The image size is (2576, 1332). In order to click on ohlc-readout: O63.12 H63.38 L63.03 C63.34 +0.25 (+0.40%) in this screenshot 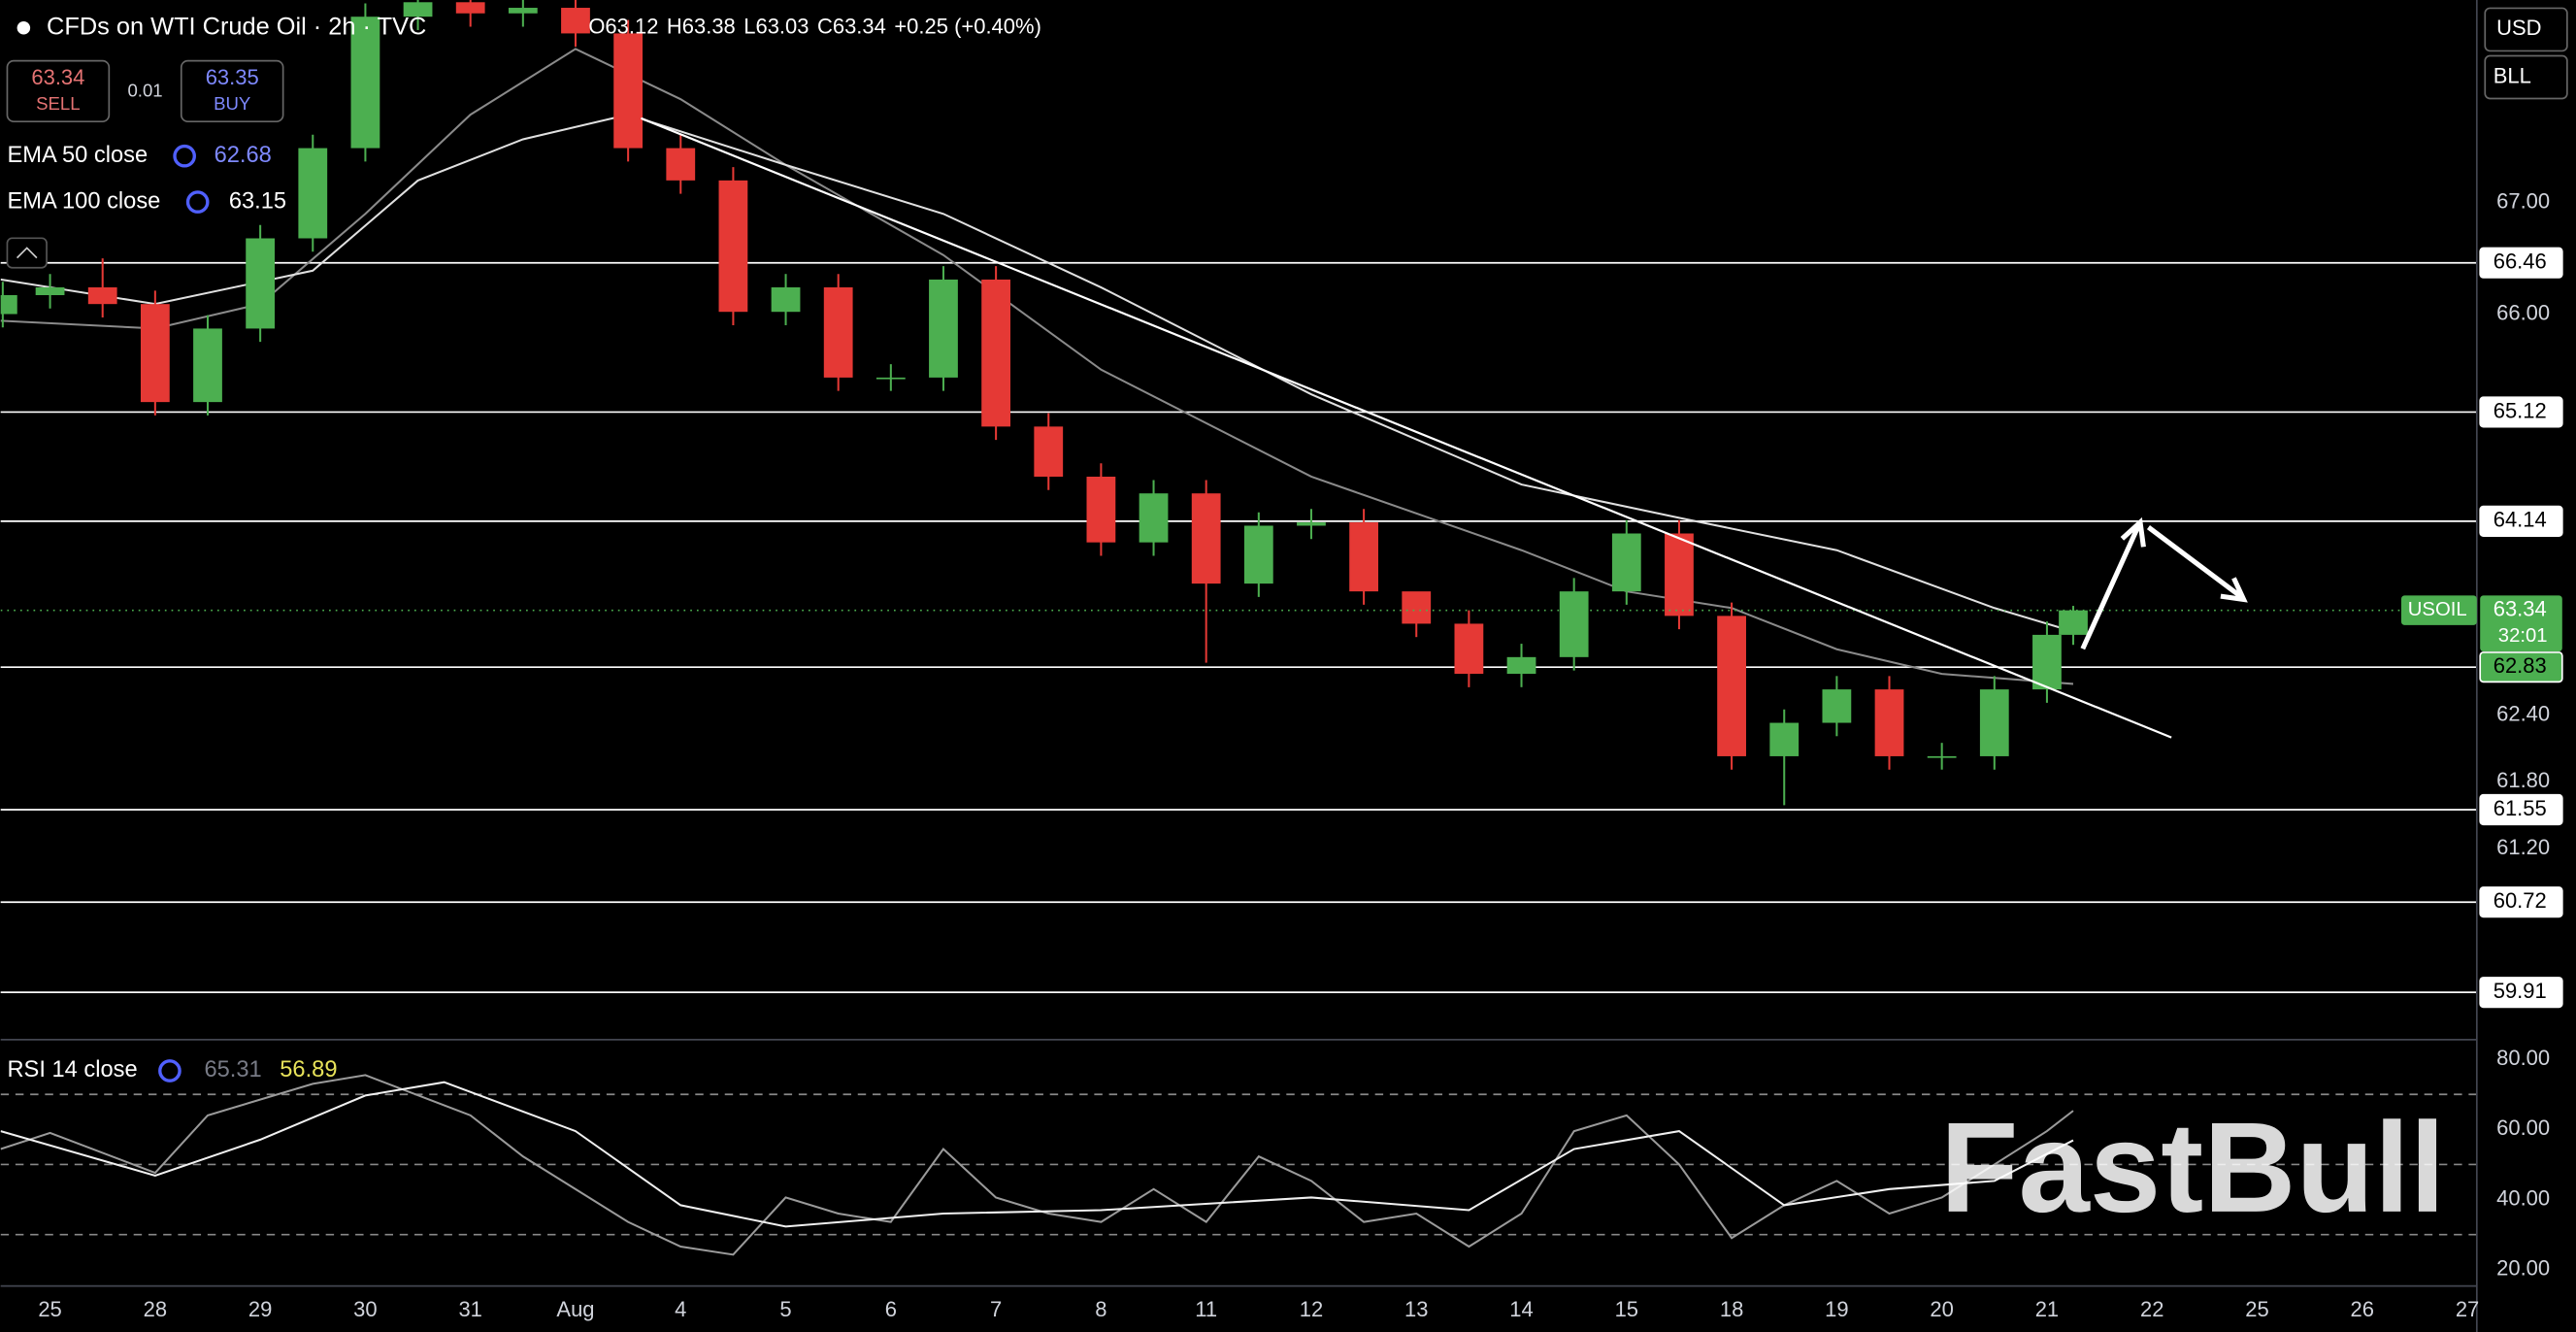, I will do `click(814, 27)`.